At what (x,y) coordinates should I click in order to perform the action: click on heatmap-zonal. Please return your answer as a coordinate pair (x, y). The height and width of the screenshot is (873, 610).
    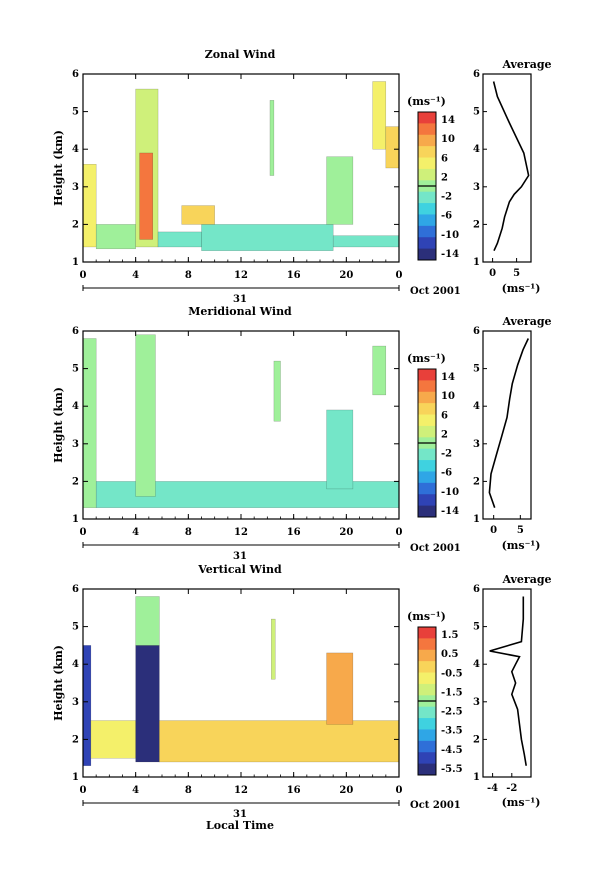
    Looking at the image, I should click on (241, 166).